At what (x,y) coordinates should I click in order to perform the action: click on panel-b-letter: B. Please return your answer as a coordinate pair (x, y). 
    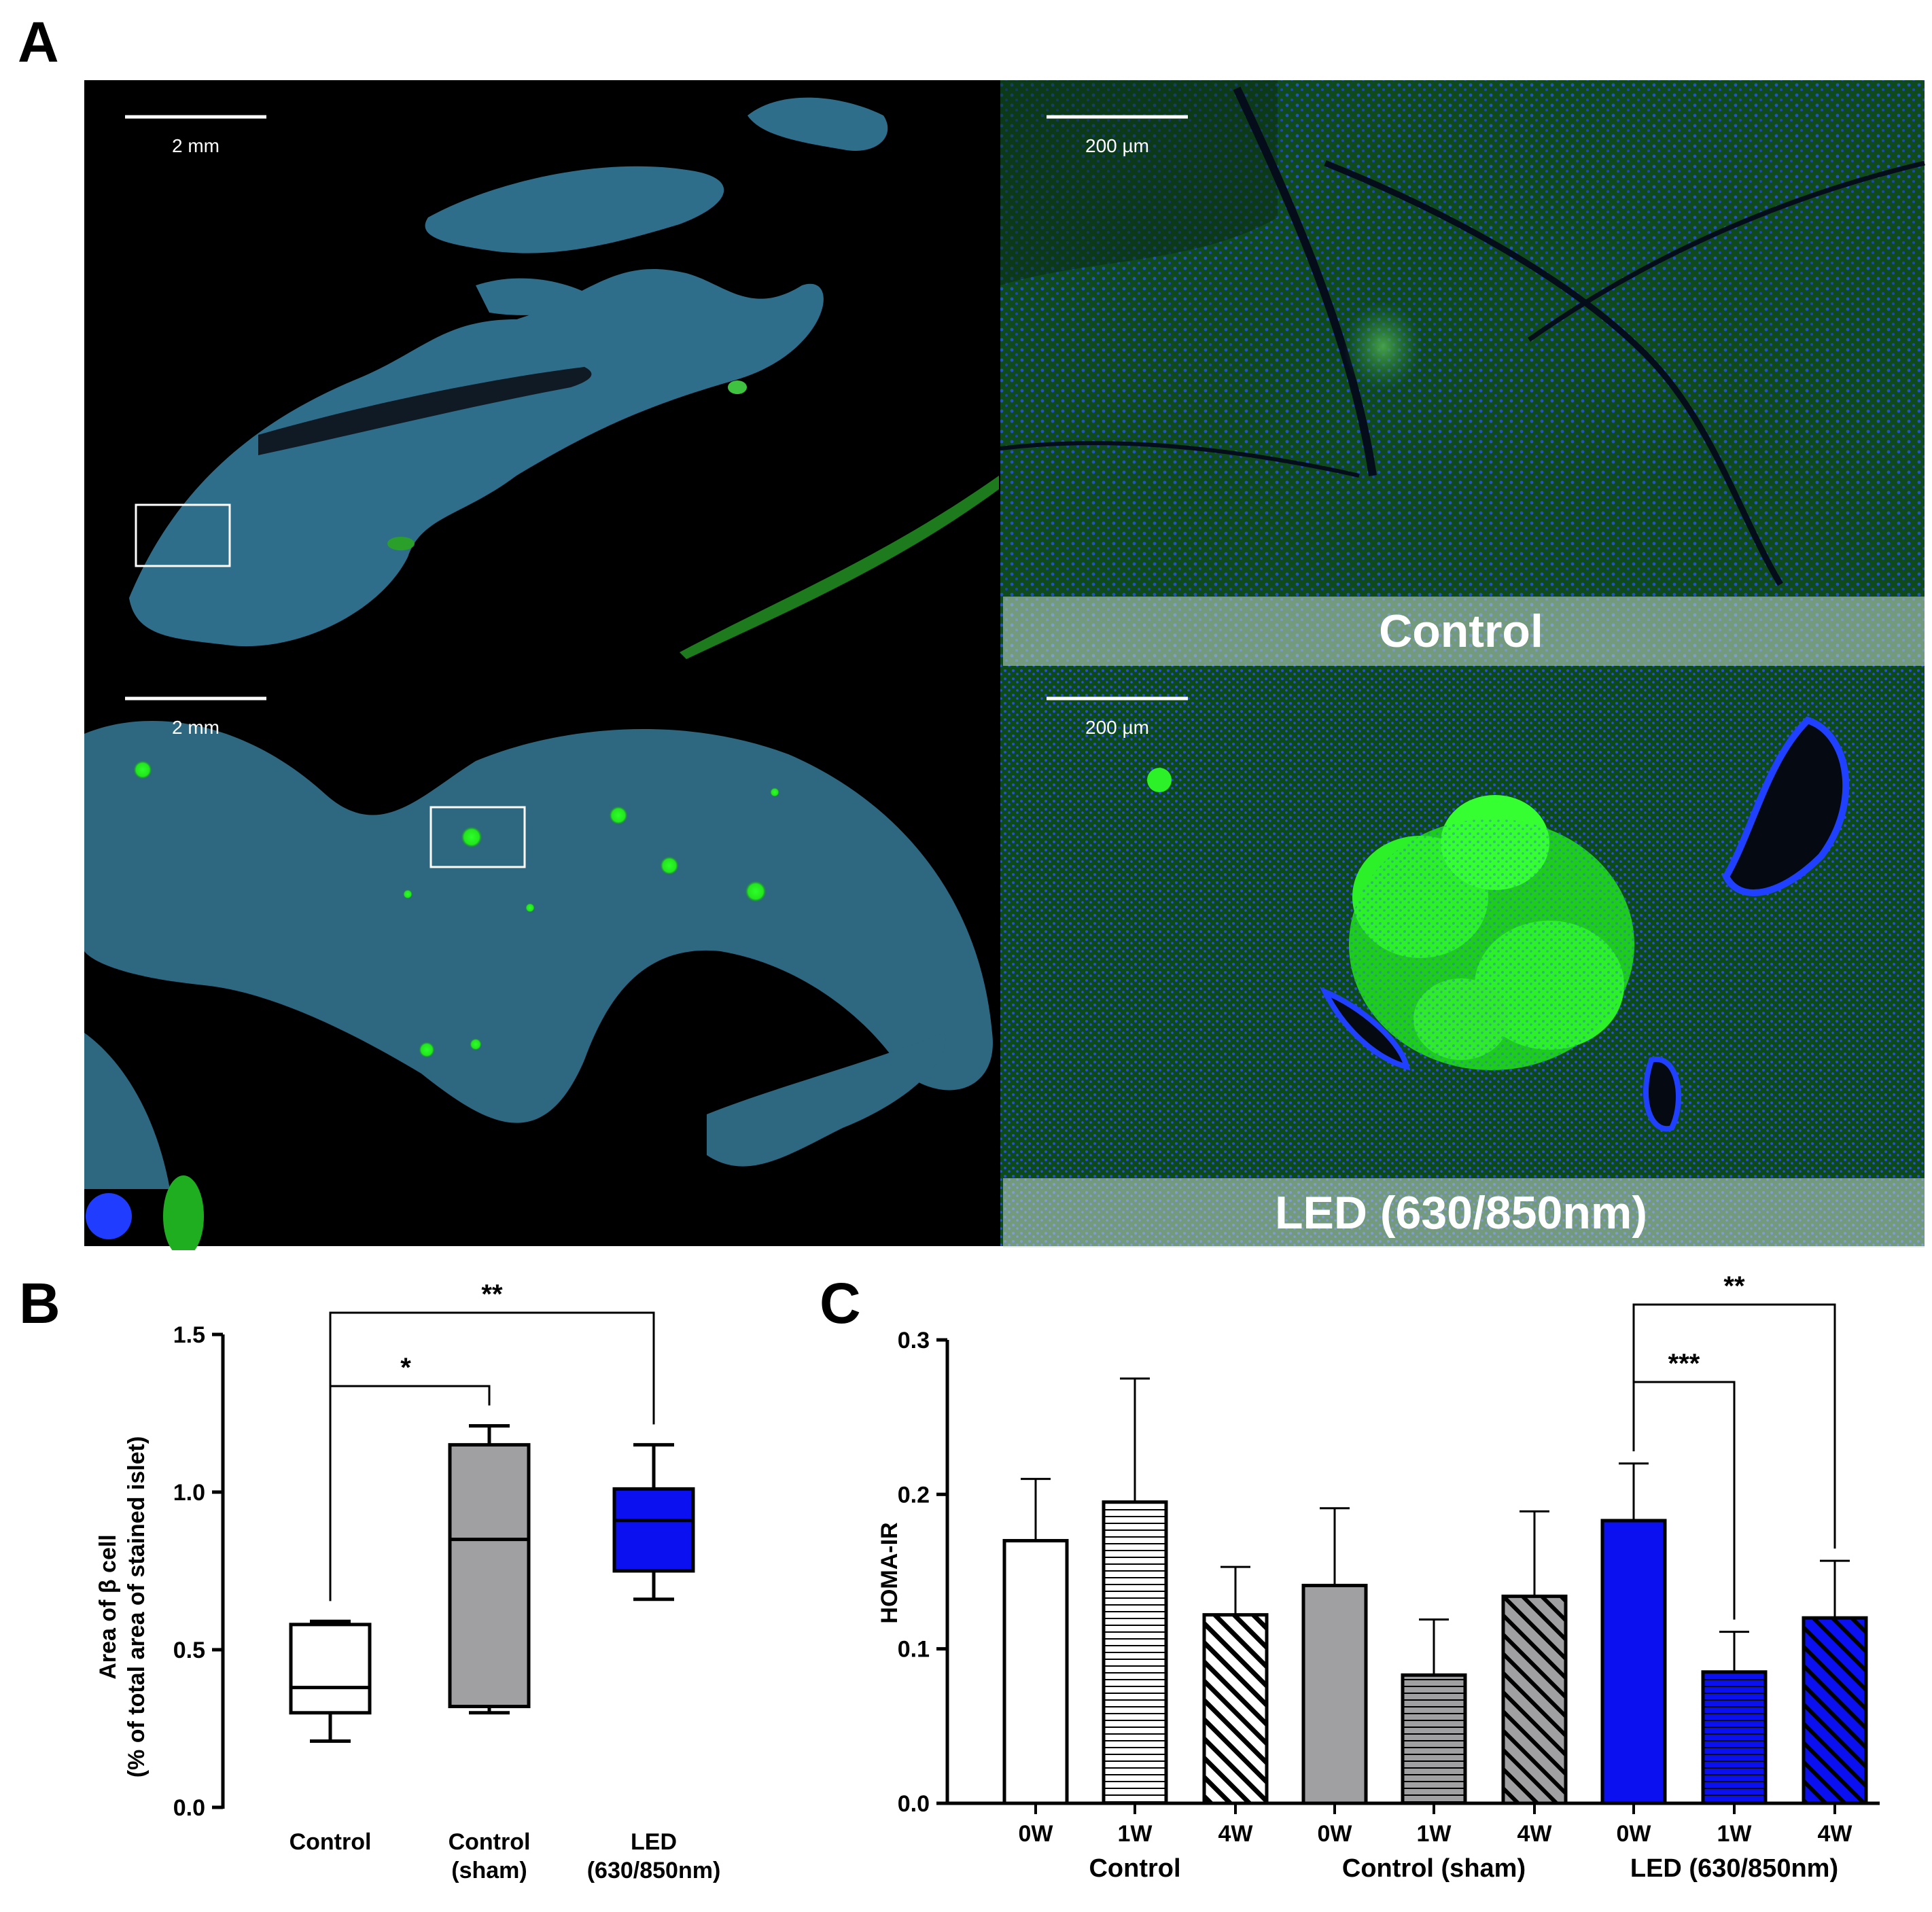
    Looking at the image, I should click on (39, 1303).